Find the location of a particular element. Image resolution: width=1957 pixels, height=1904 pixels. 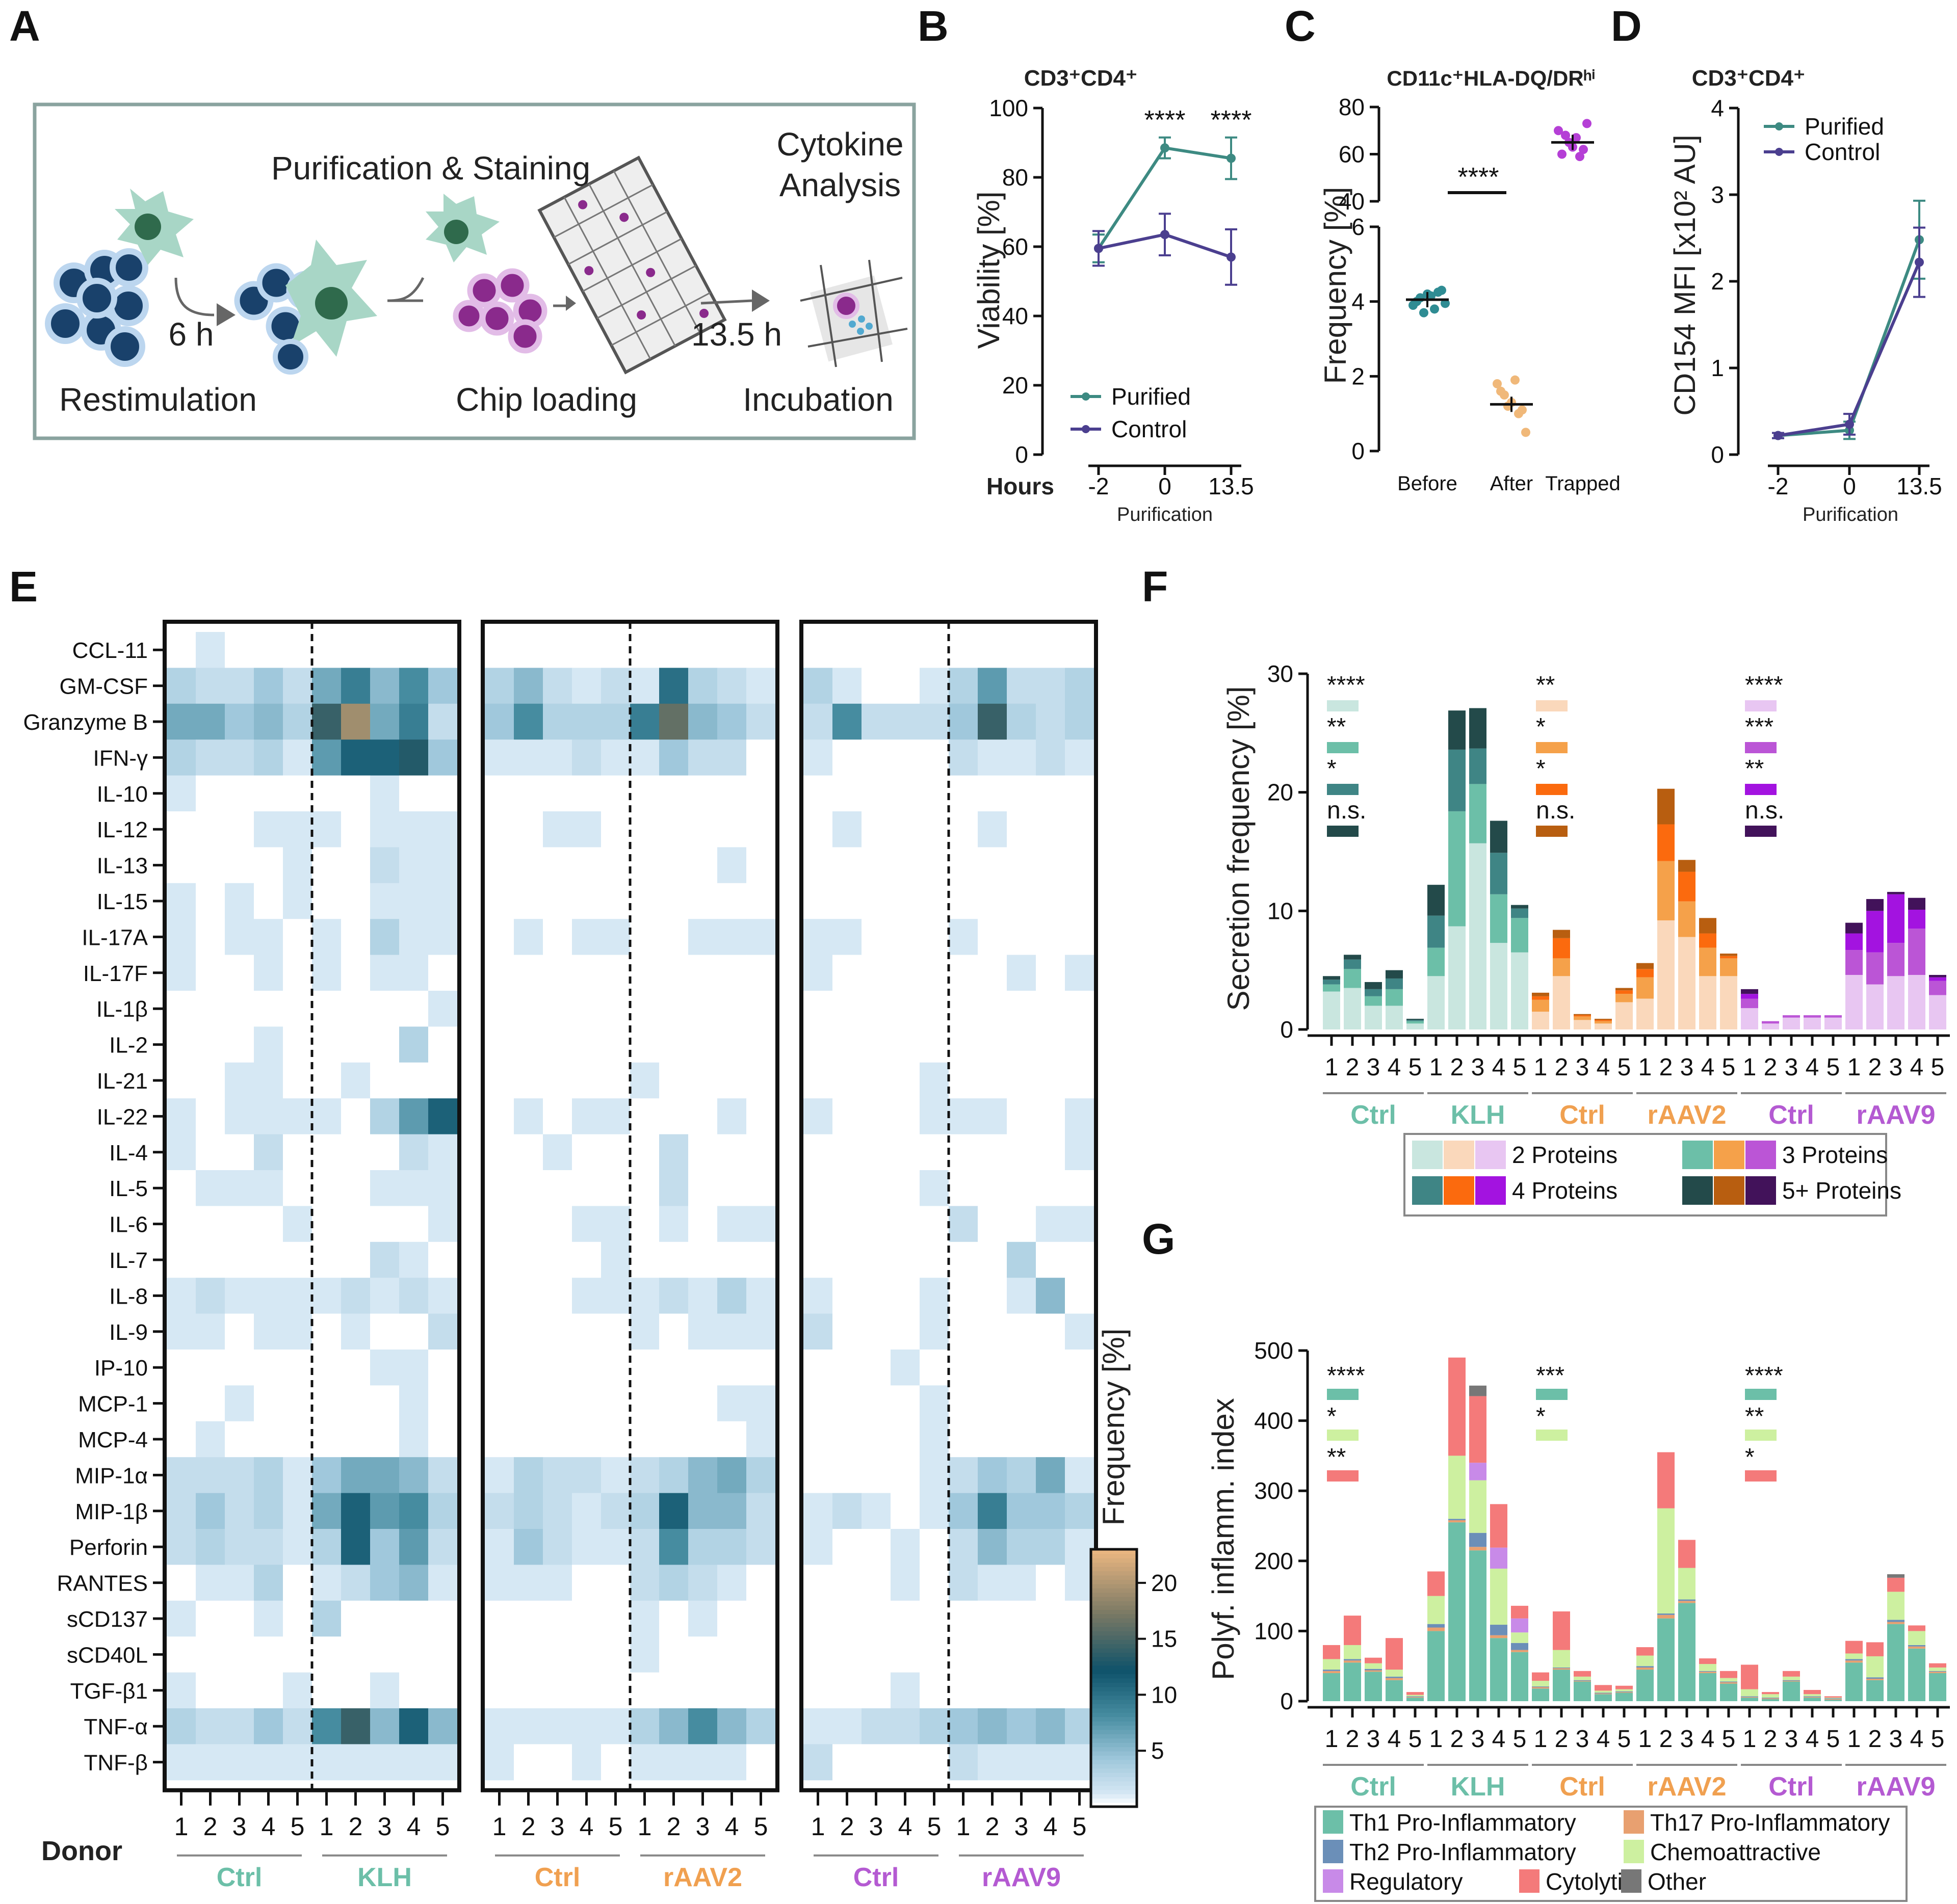

x-tick-label: 0 is located at coordinates (1850, 486).